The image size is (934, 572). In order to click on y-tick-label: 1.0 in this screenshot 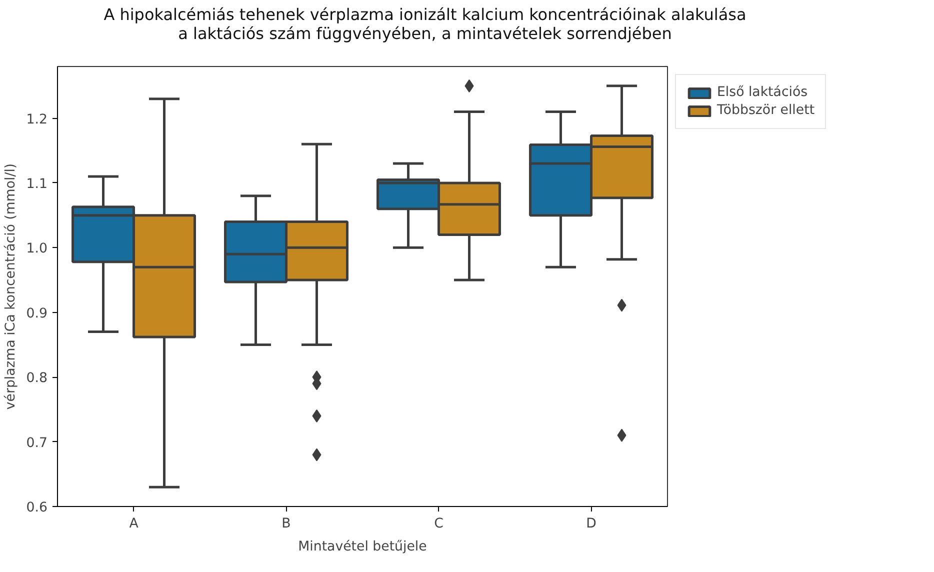, I will do `click(37, 249)`.